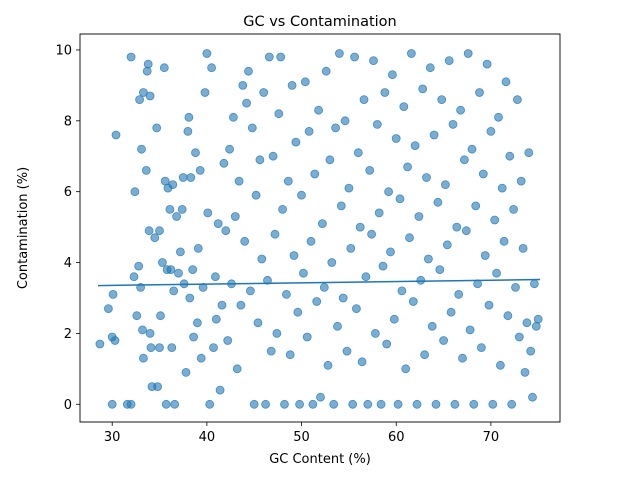  What do you see at coordinates (301, 437) in the screenshot?
I see `x-tick-label: 50` at bounding box center [301, 437].